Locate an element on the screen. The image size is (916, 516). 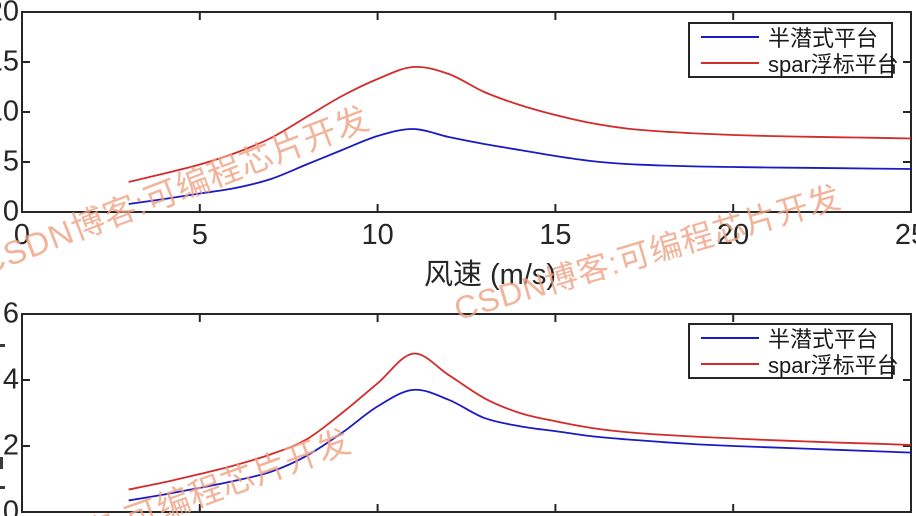
series-line-semi-submersible is located at coordinates (520, 166).